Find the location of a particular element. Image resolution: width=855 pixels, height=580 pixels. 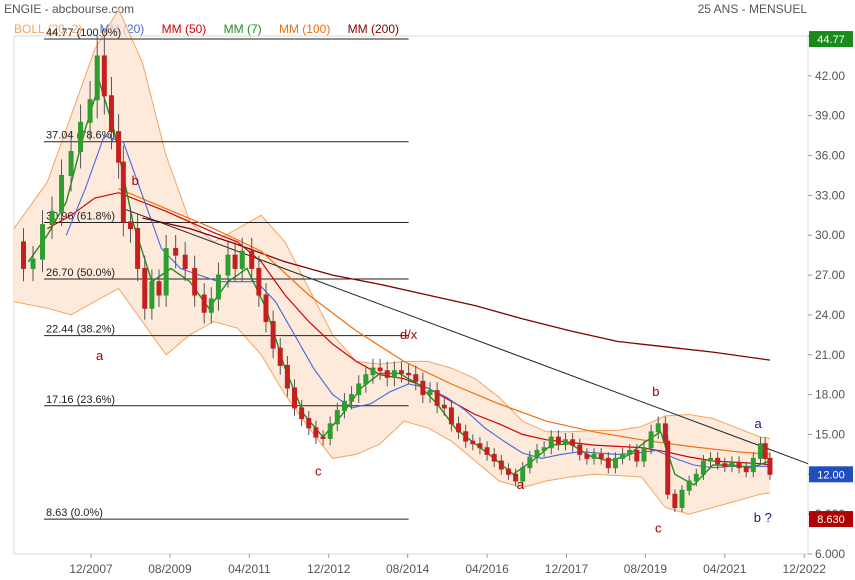

price-marker-label-0: 44.77 is located at coordinates (831, 40).